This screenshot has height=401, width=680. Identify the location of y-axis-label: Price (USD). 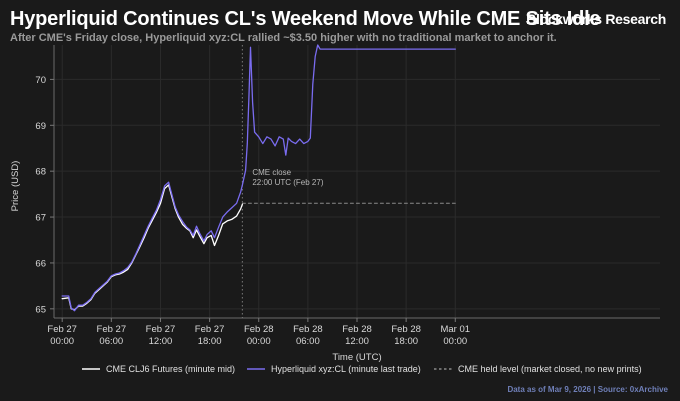
(15, 186).